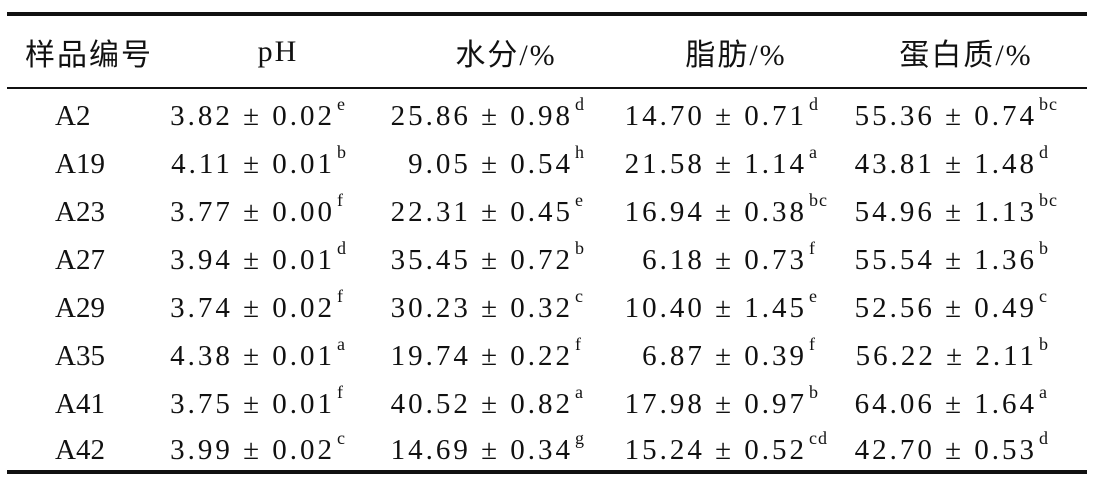 The image size is (1096, 483). I want to click on fat-significance: a, so click(813, 151).